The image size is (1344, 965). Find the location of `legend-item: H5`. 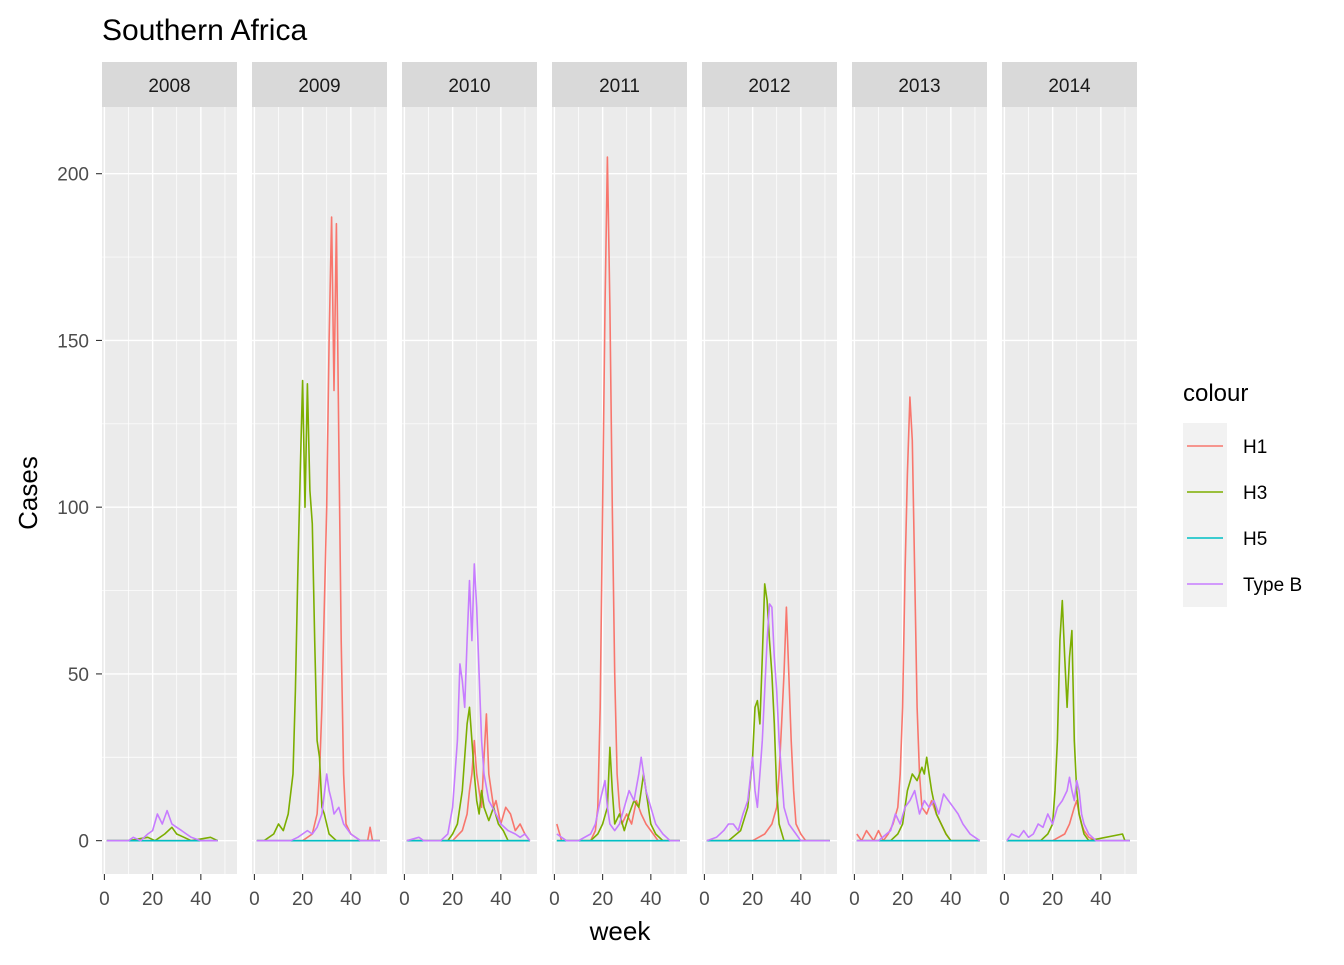

legend-item: H5 is located at coordinates (1225, 538).